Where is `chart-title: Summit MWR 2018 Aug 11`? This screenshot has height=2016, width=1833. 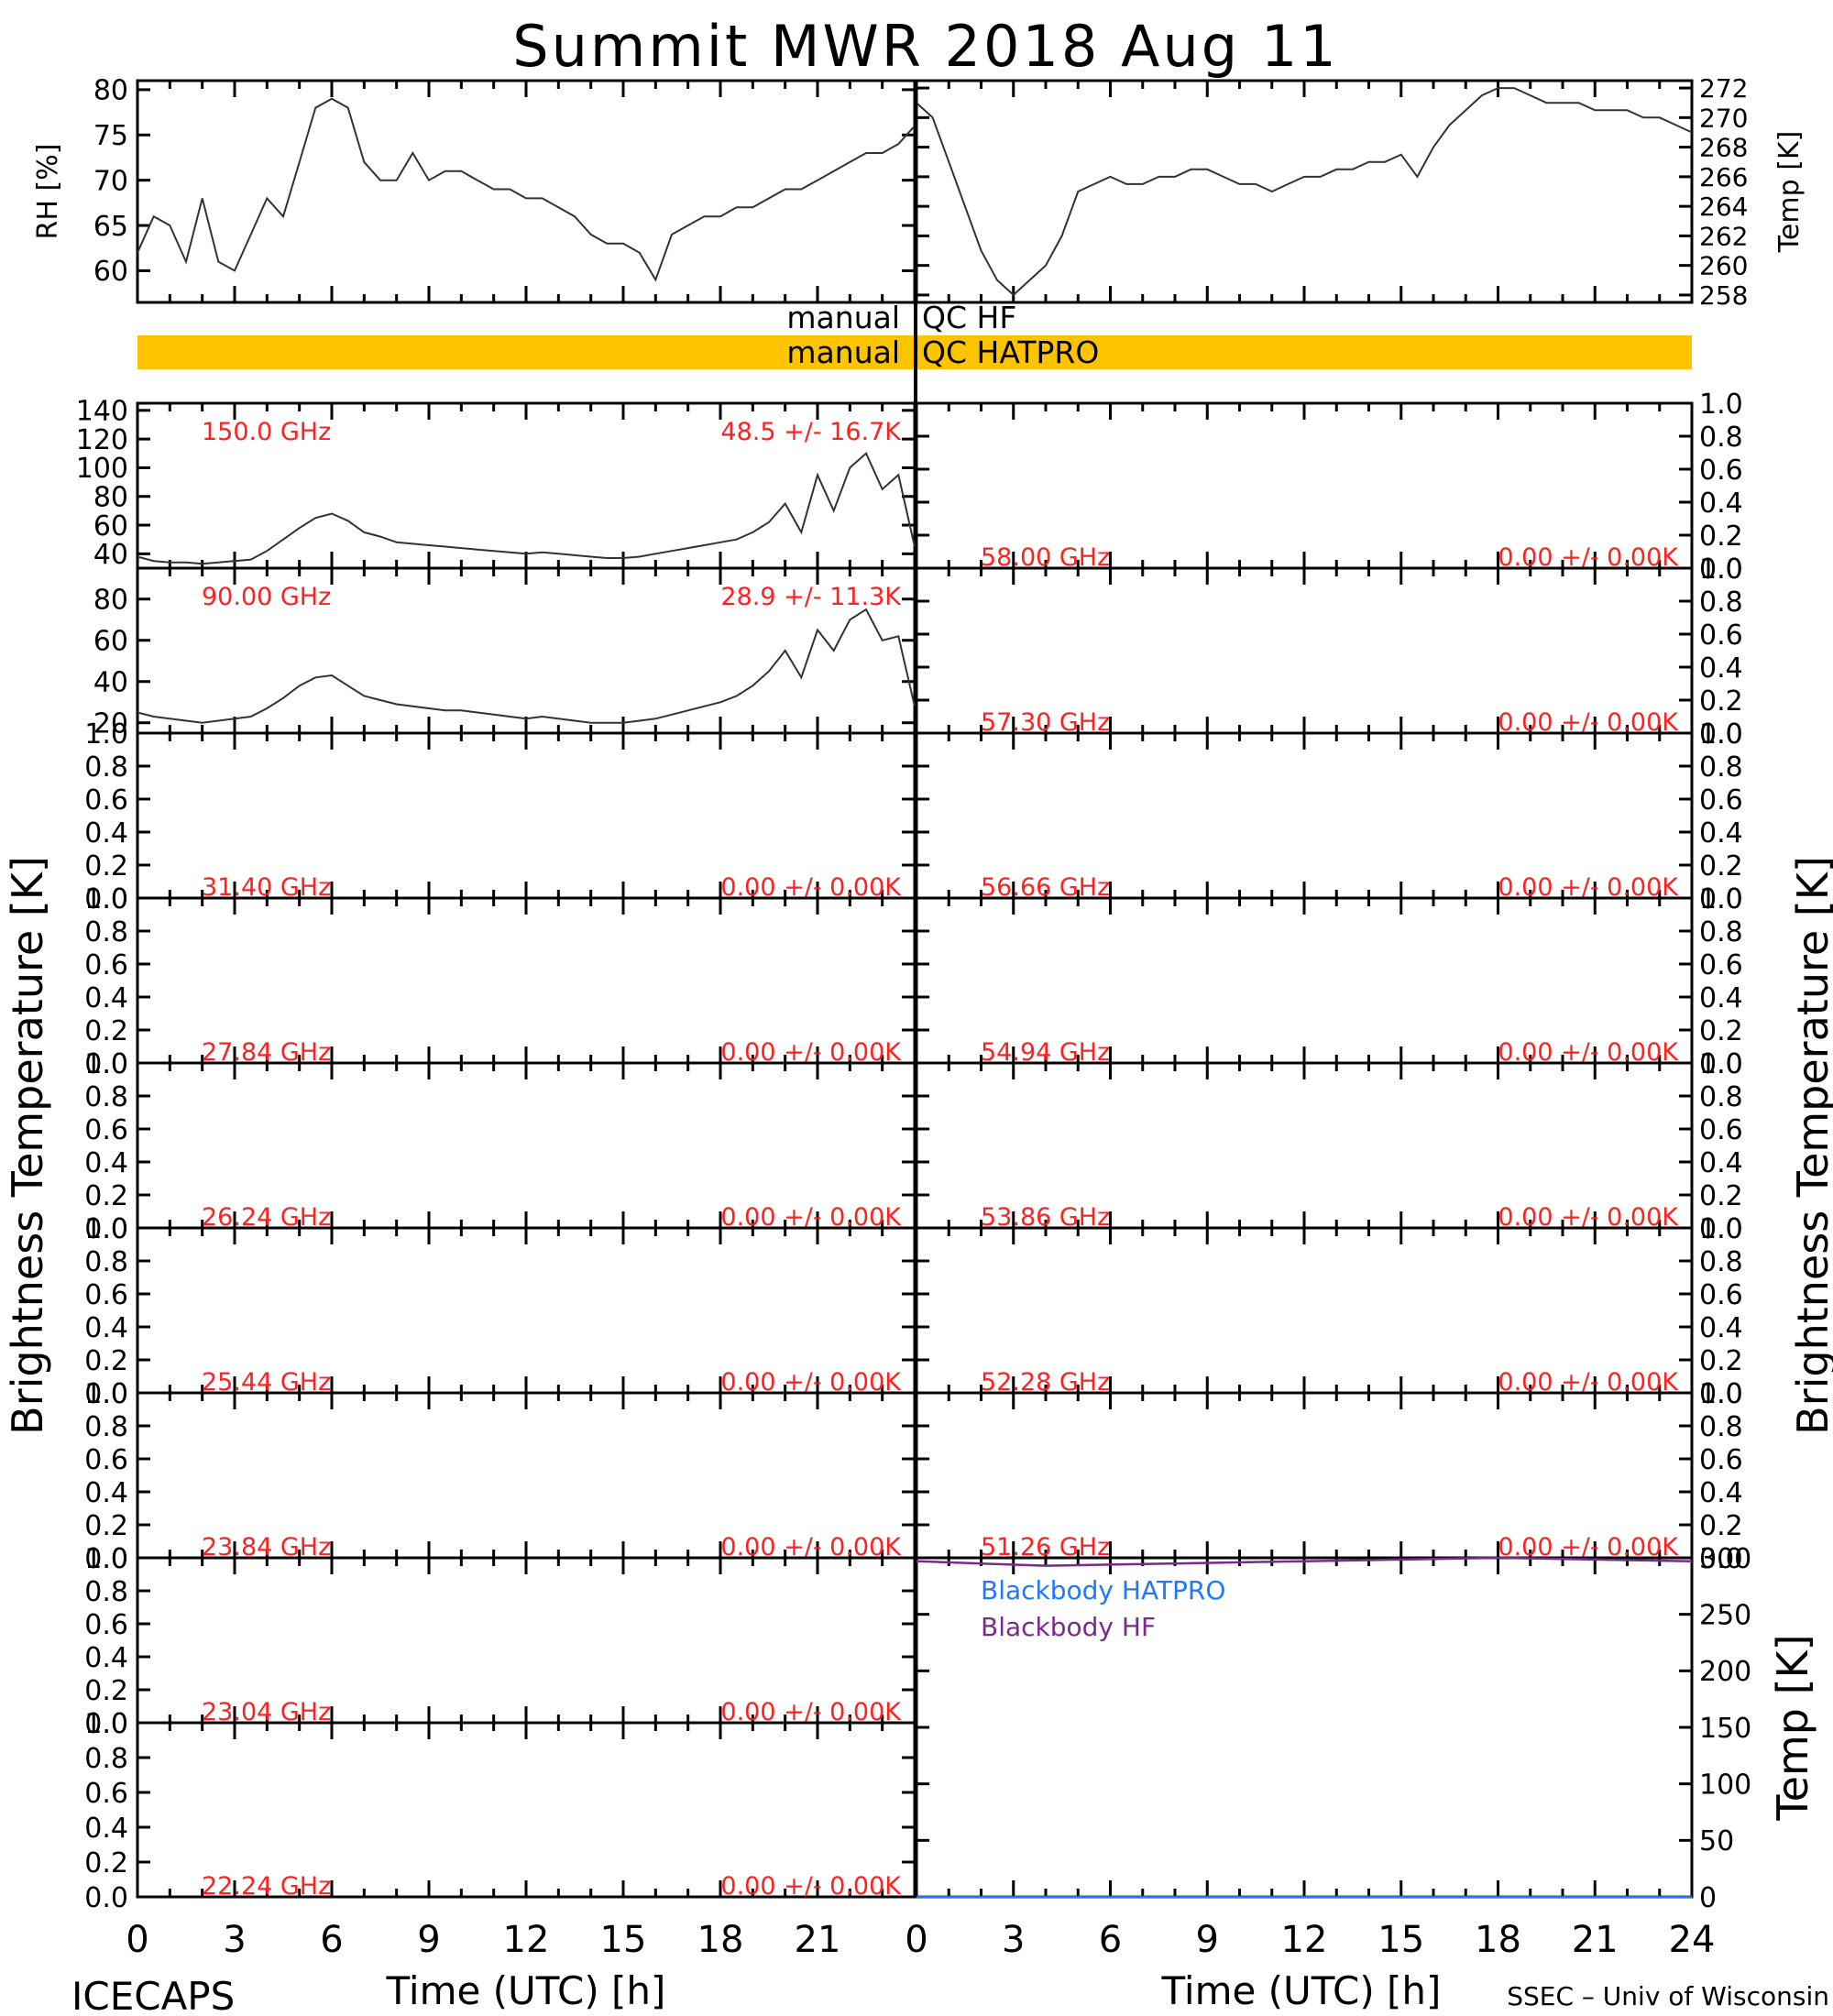 chart-title: Summit MWR 2018 Aug 11 is located at coordinates (925, 46).